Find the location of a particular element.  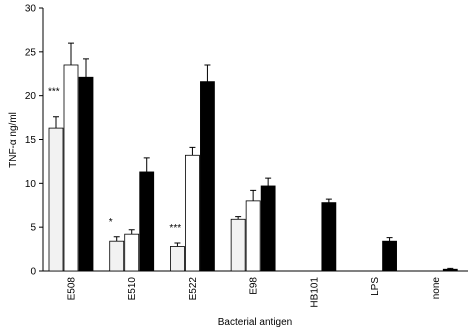

x-tick-label: E510 is located at coordinates (132, 289).